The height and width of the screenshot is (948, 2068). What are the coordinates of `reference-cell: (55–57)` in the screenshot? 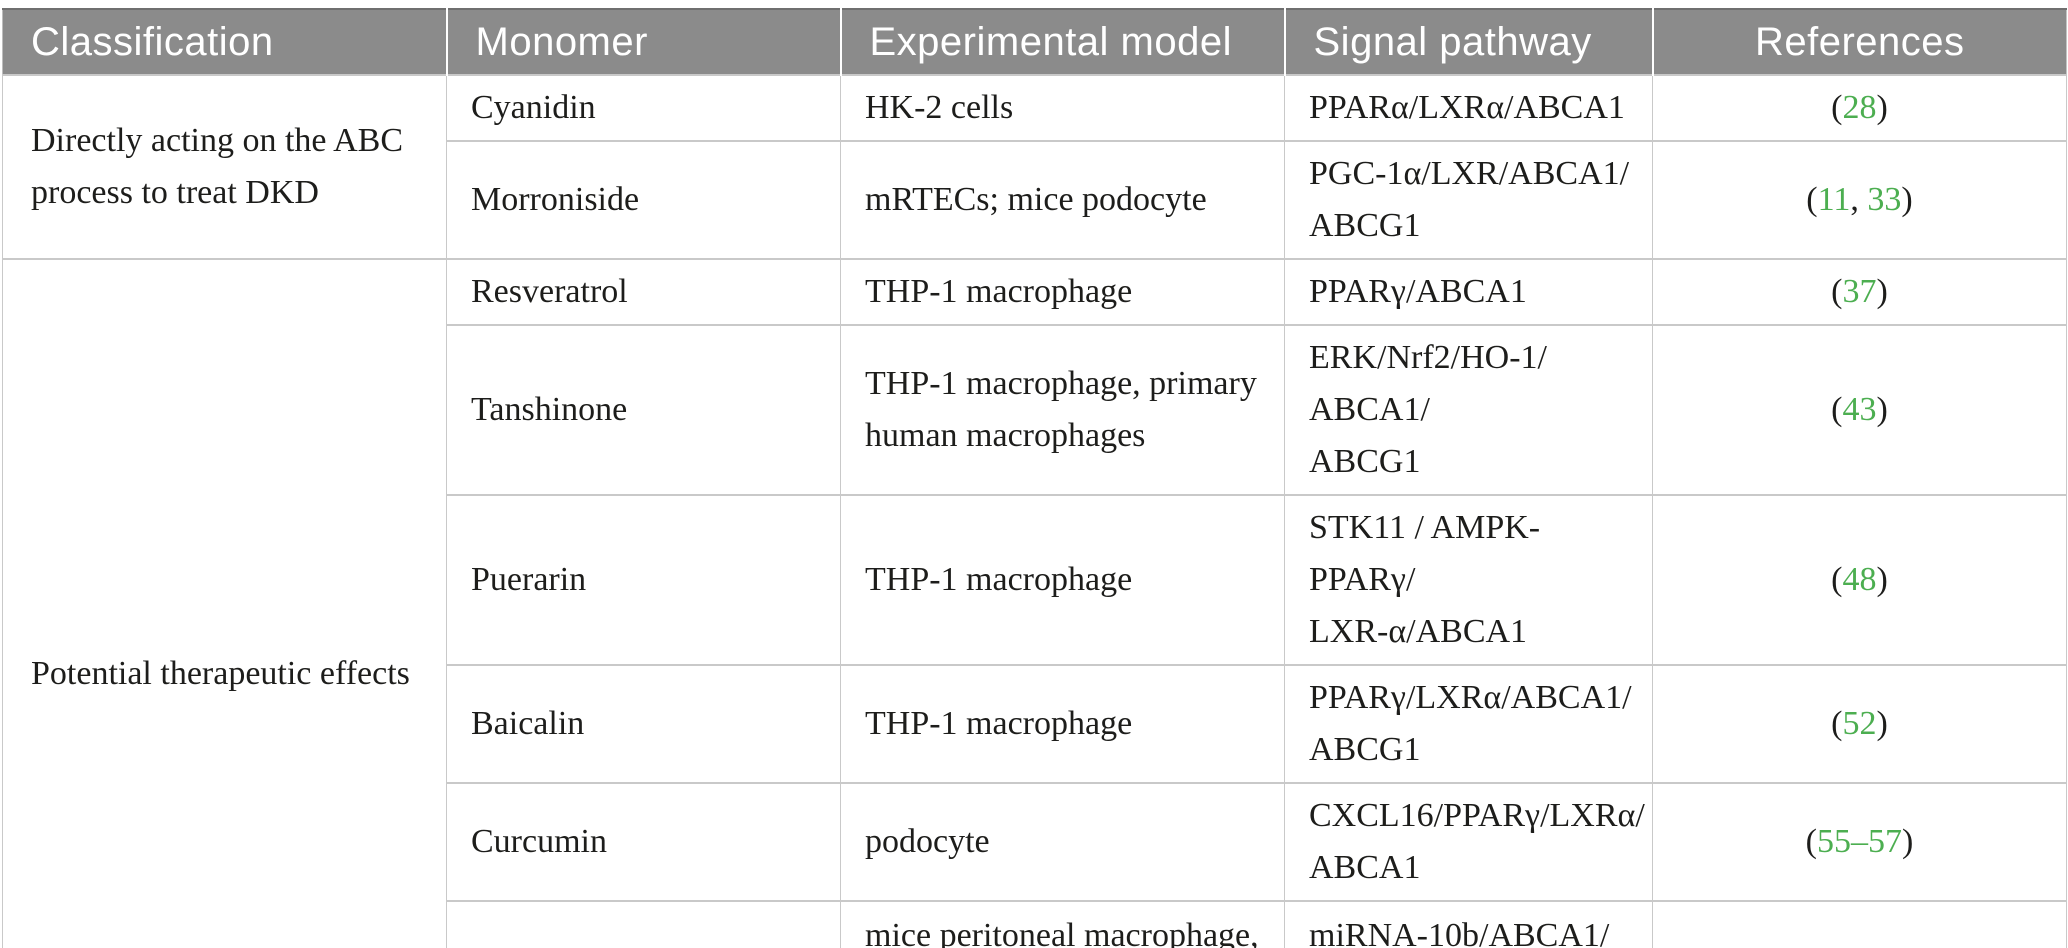 It's located at (1859, 842).